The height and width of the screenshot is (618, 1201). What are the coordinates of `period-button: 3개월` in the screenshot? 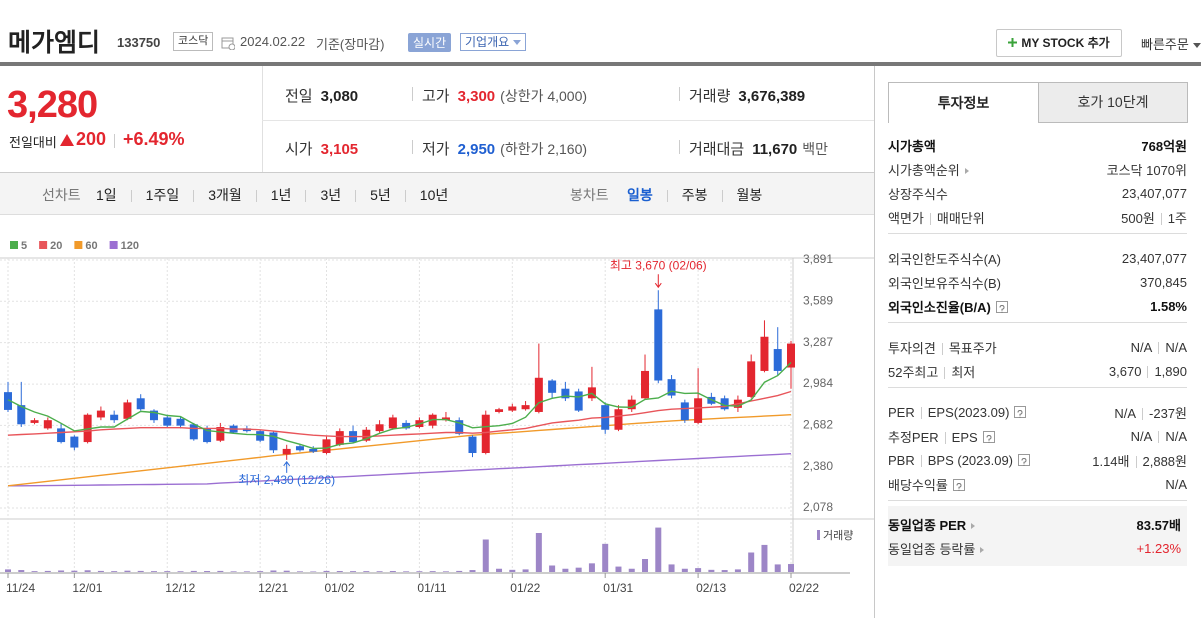 It's located at (225, 195).